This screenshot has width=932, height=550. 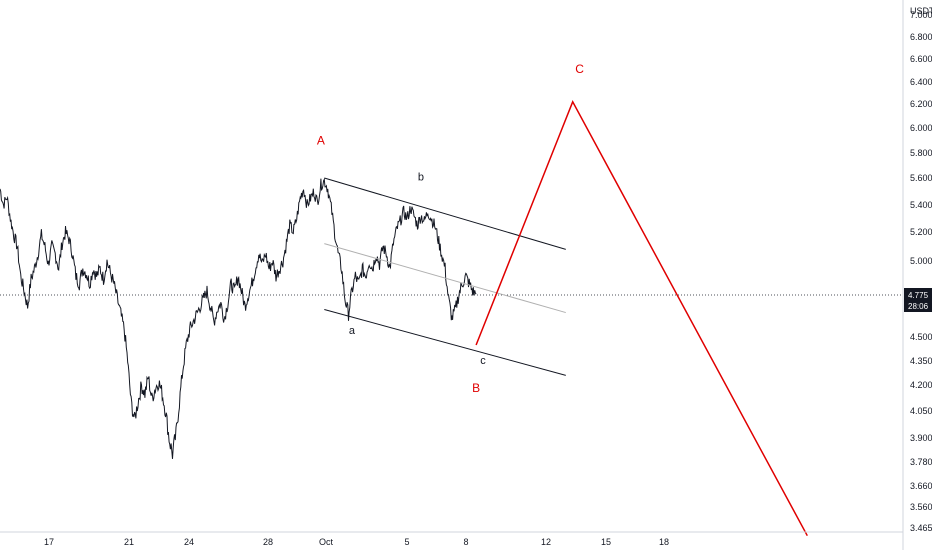 What do you see at coordinates (921, 37) in the screenshot?
I see `y-tick-label-1: 6.800` at bounding box center [921, 37].